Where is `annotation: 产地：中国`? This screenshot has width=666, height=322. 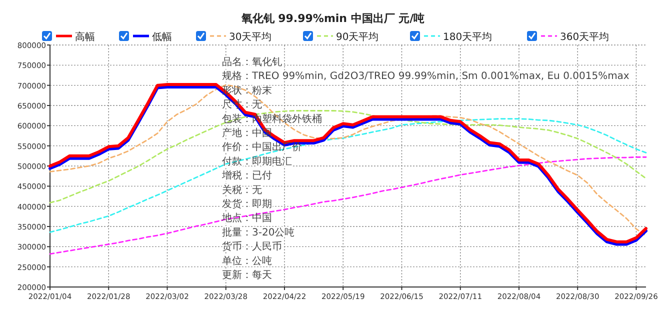
annotation: 产地：中国 is located at coordinates (247, 133).